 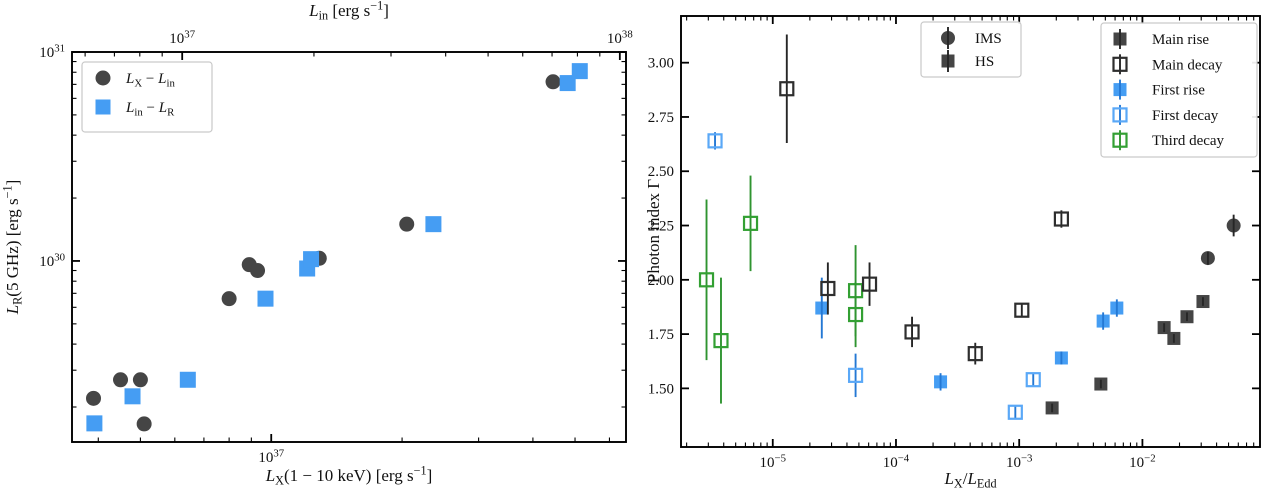 What do you see at coordinates (103, 78) in the screenshot?
I see `legend-circle-marker-icon` at bounding box center [103, 78].